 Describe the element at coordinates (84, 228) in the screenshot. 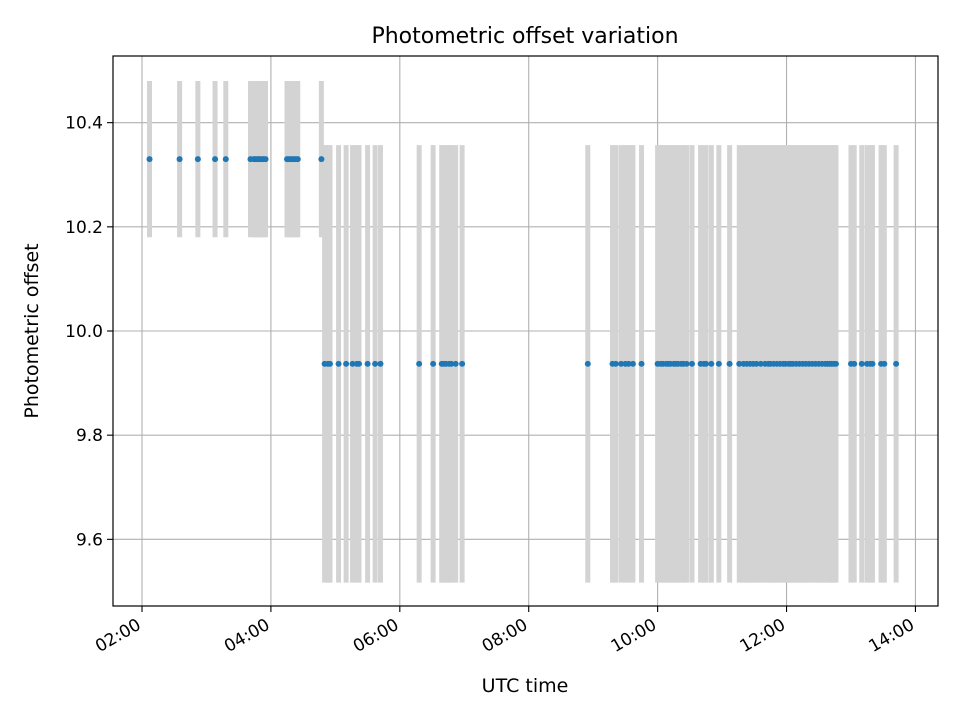

I see `y-tick-label: 10.2` at that location.